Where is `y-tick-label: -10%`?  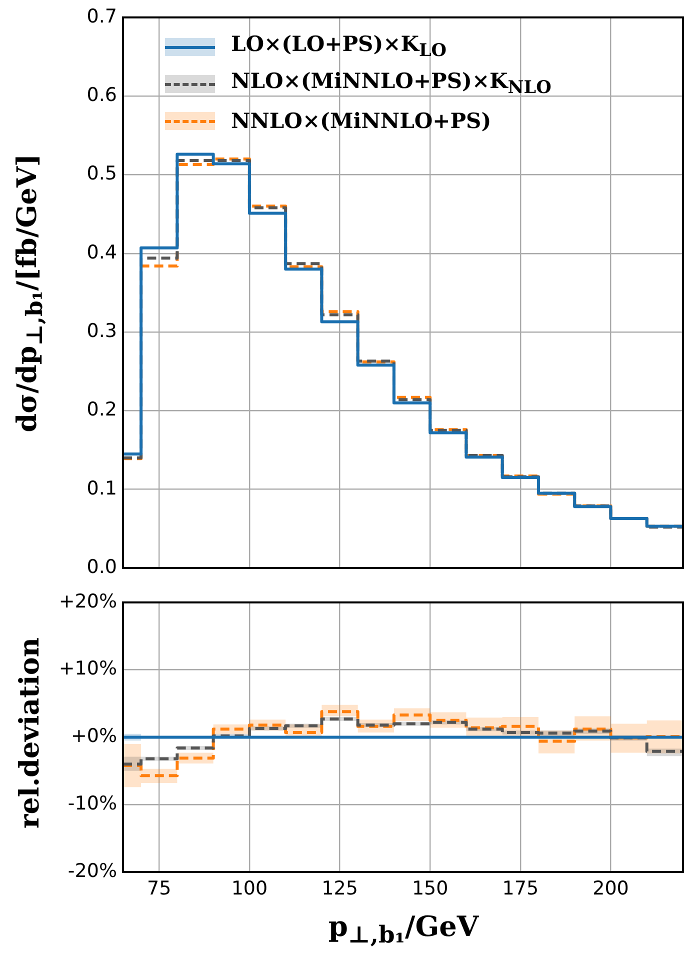 y-tick-label: -10% is located at coordinates (92, 803).